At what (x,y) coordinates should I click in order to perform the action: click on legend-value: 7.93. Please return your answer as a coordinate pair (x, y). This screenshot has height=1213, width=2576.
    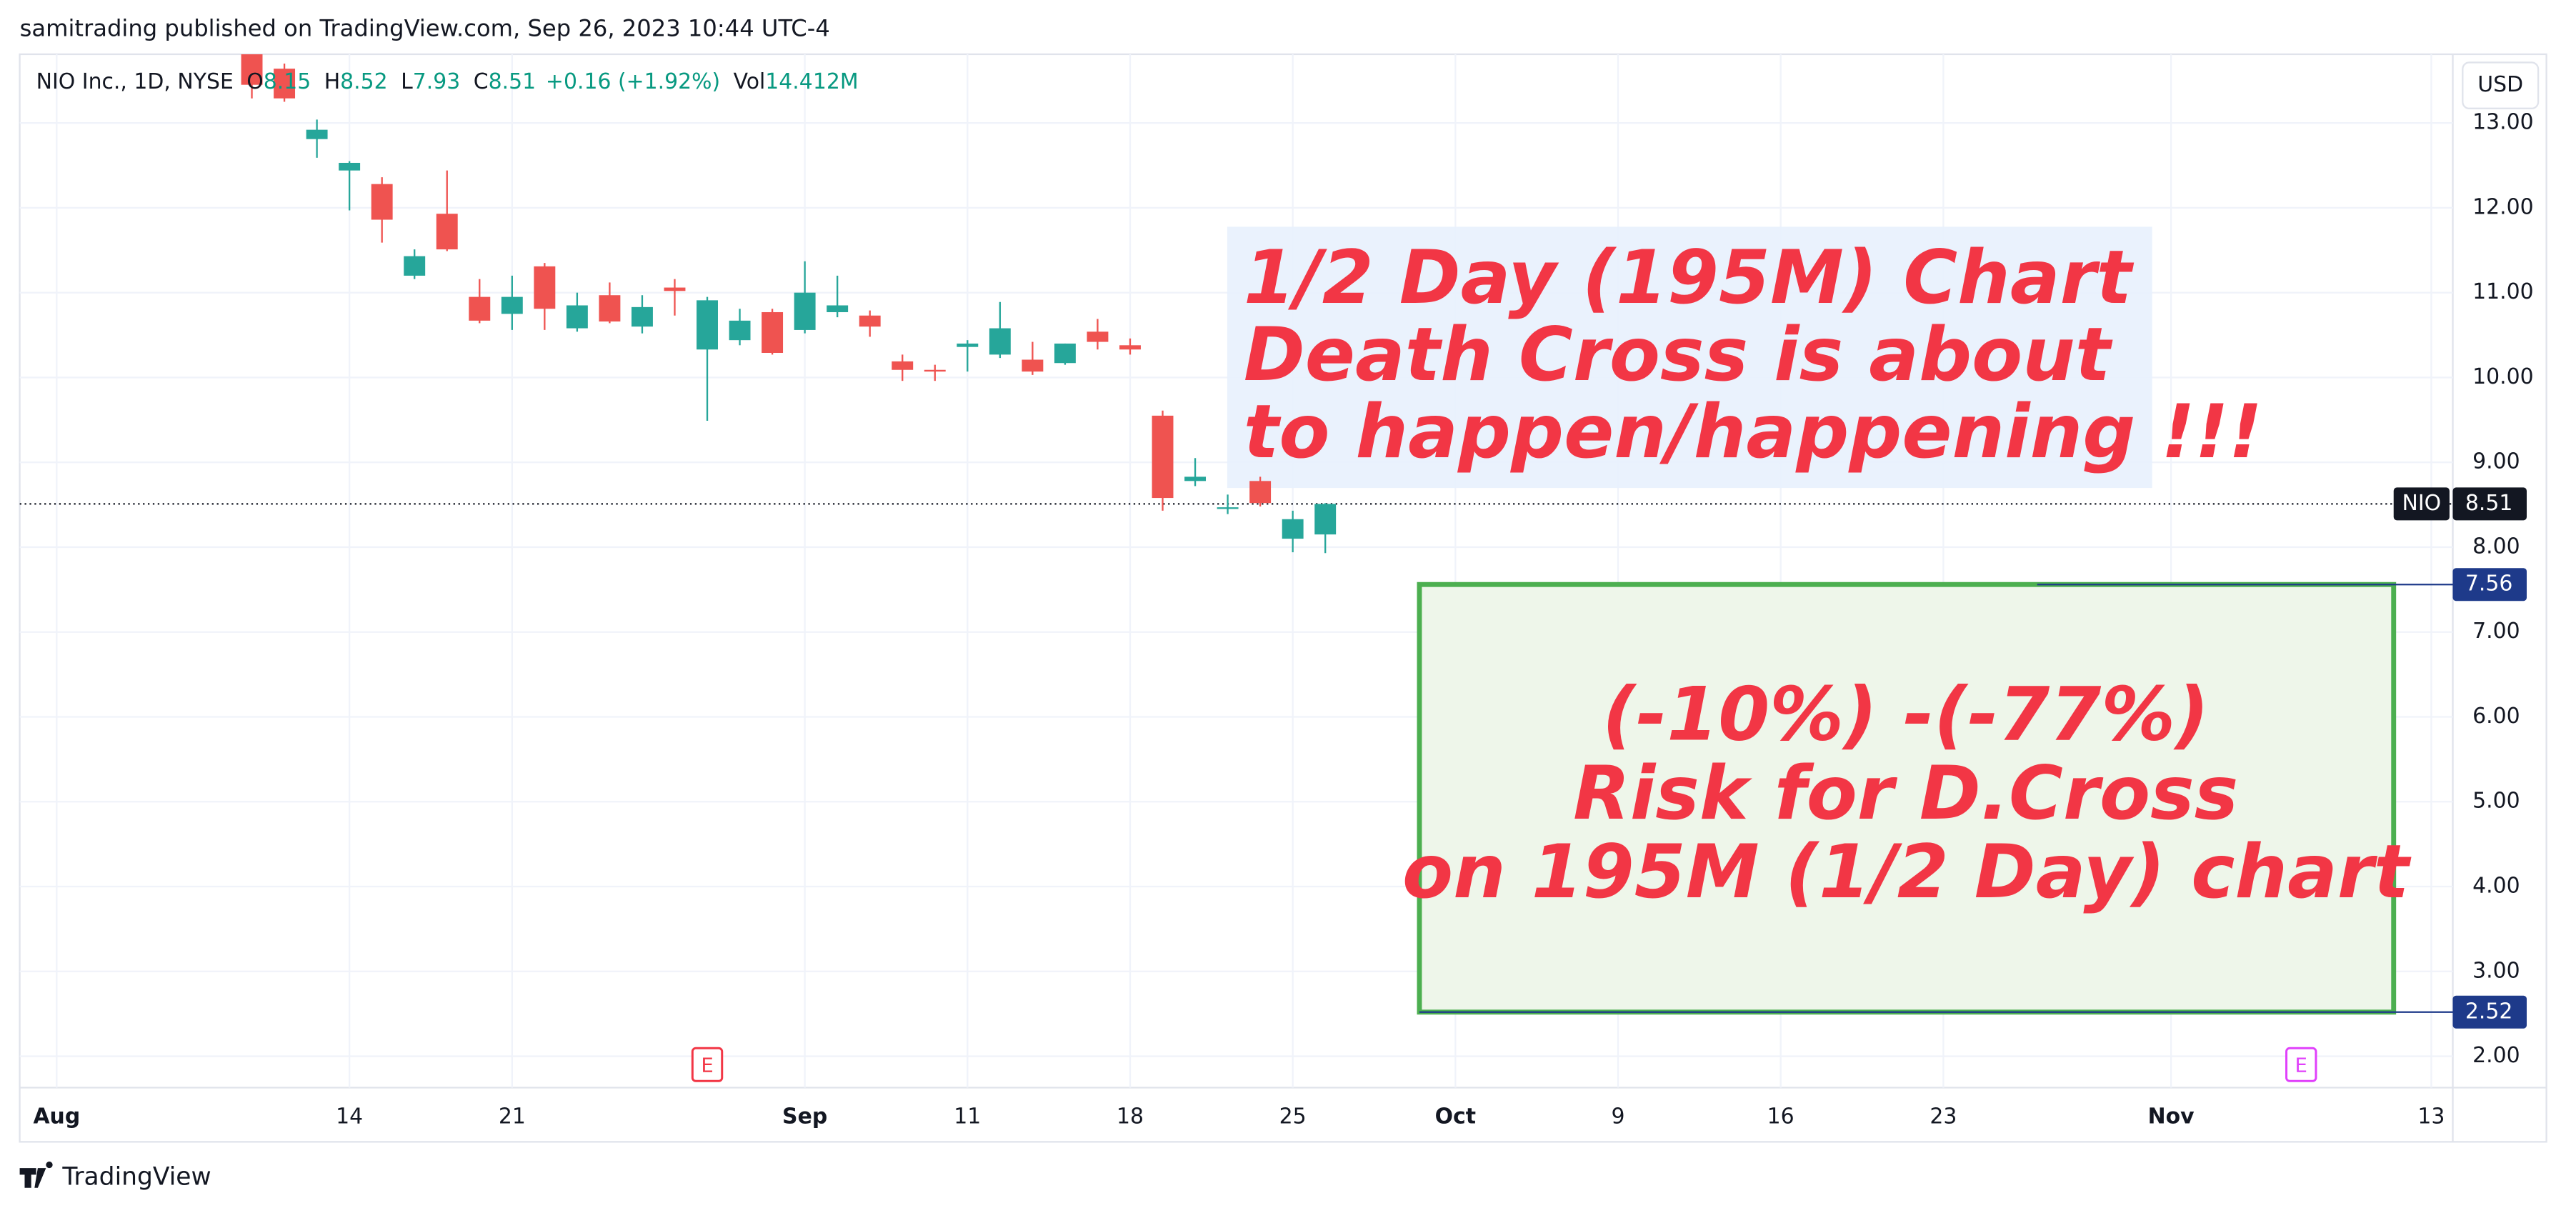
    Looking at the image, I should click on (437, 81).